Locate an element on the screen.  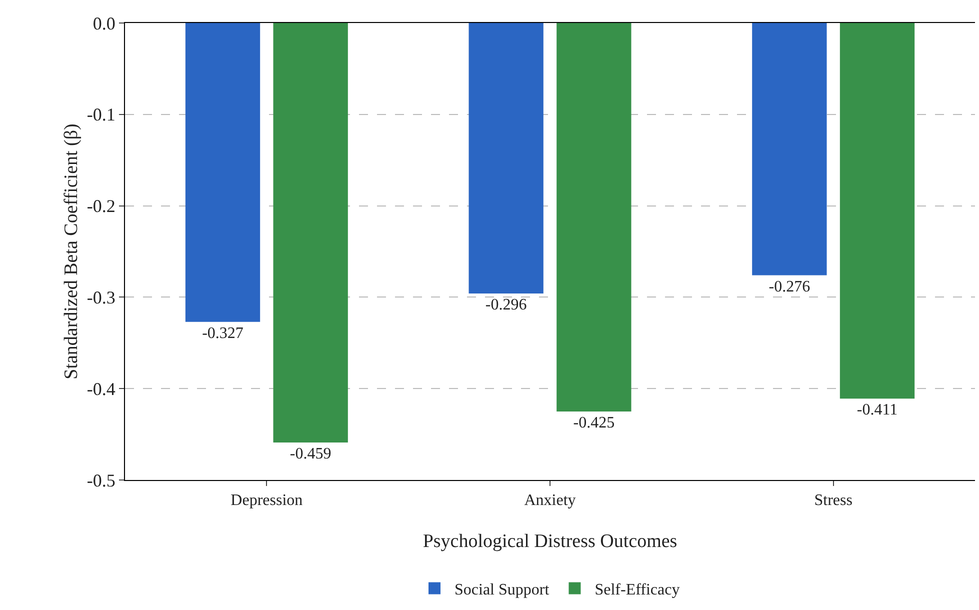
data-label: -0.411 is located at coordinates (877, 410).